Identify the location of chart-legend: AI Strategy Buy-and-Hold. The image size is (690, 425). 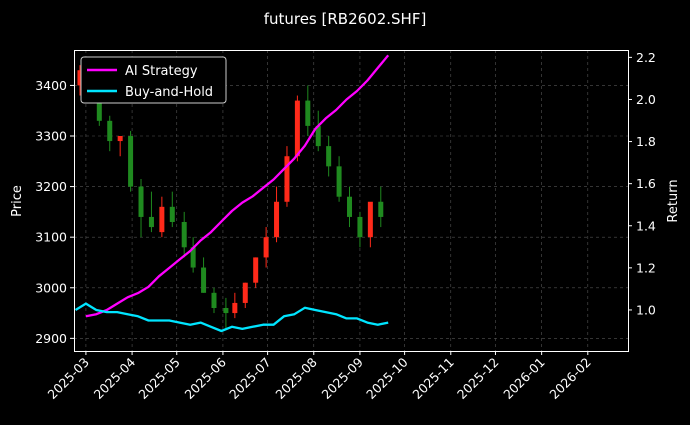
(153, 80).